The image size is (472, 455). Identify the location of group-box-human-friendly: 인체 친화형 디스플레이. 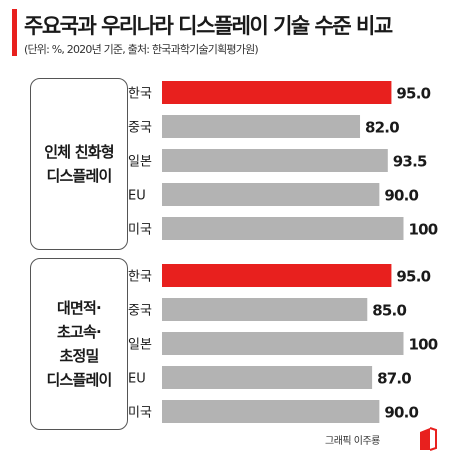
(79, 164).